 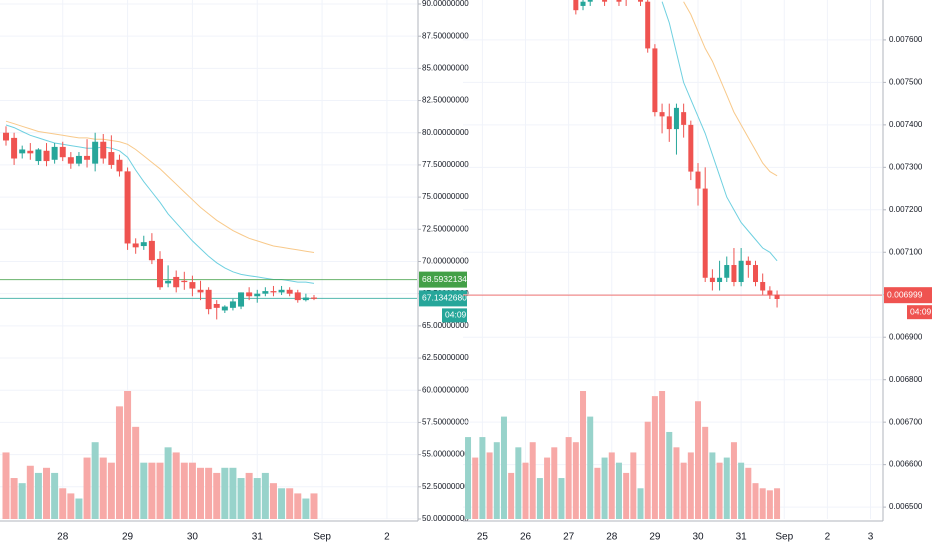 What do you see at coordinates (655, 537) in the screenshot?
I see `x-tick-label: 29` at bounding box center [655, 537].